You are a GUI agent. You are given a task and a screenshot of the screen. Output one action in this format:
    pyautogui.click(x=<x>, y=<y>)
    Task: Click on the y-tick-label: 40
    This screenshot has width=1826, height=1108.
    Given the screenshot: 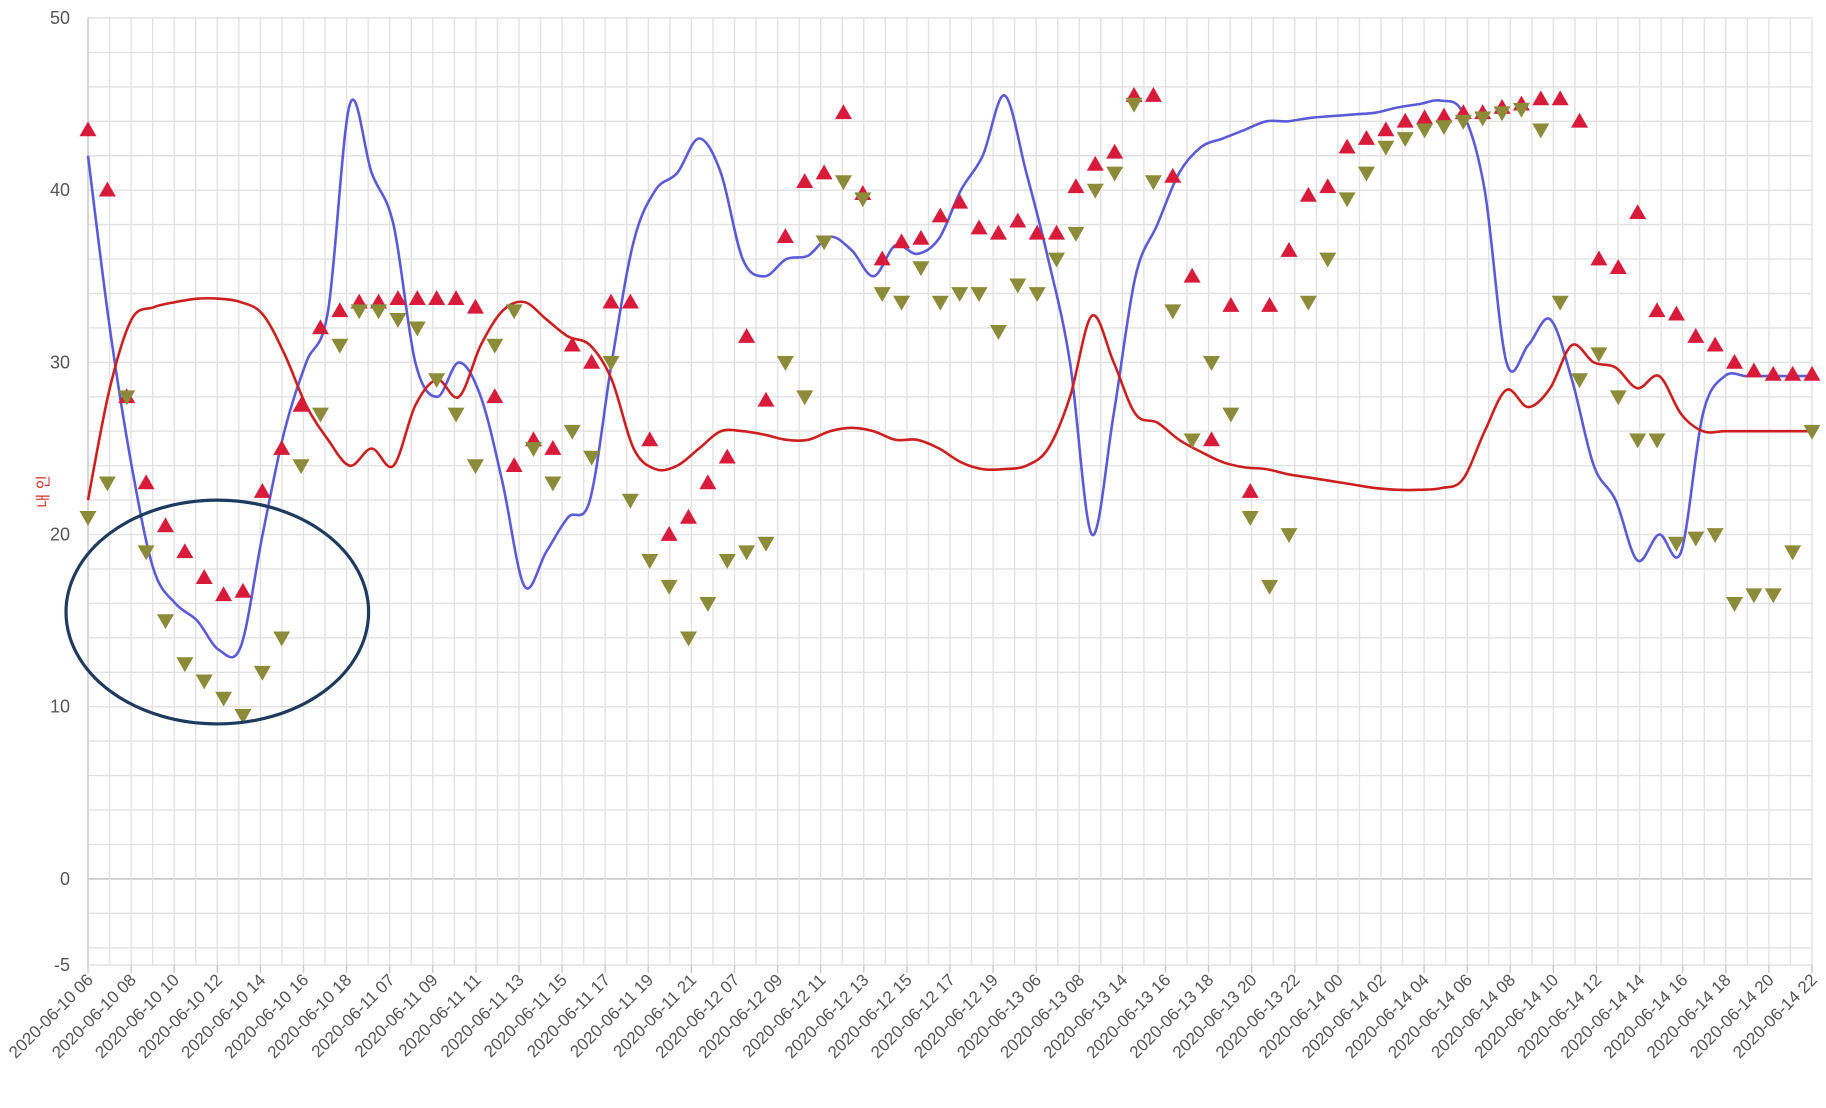 What is the action you would take?
    pyautogui.click(x=60, y=190)
    